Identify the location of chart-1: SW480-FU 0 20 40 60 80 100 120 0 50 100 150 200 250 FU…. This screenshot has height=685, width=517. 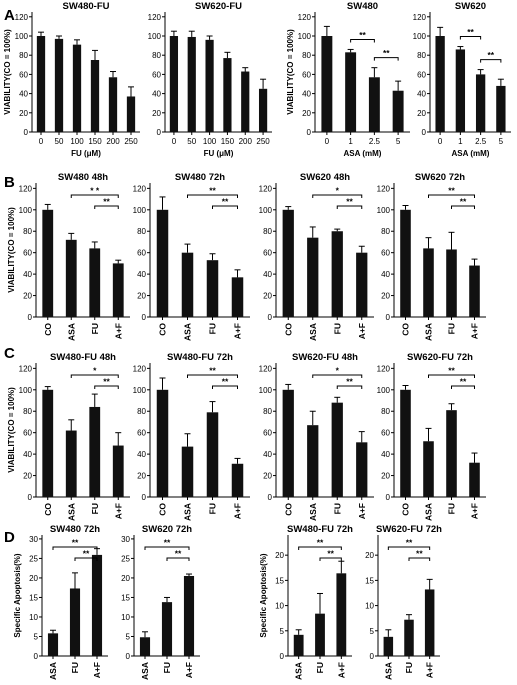
(71, 79).